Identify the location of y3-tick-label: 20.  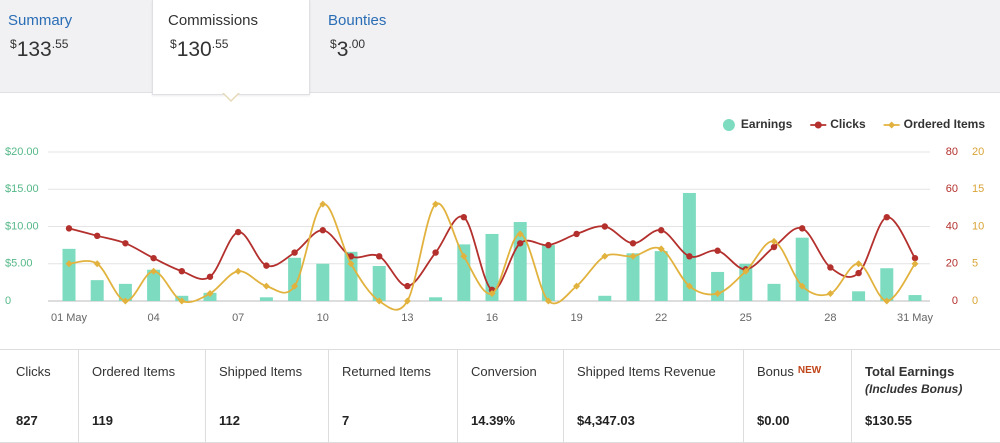
(978, 152).